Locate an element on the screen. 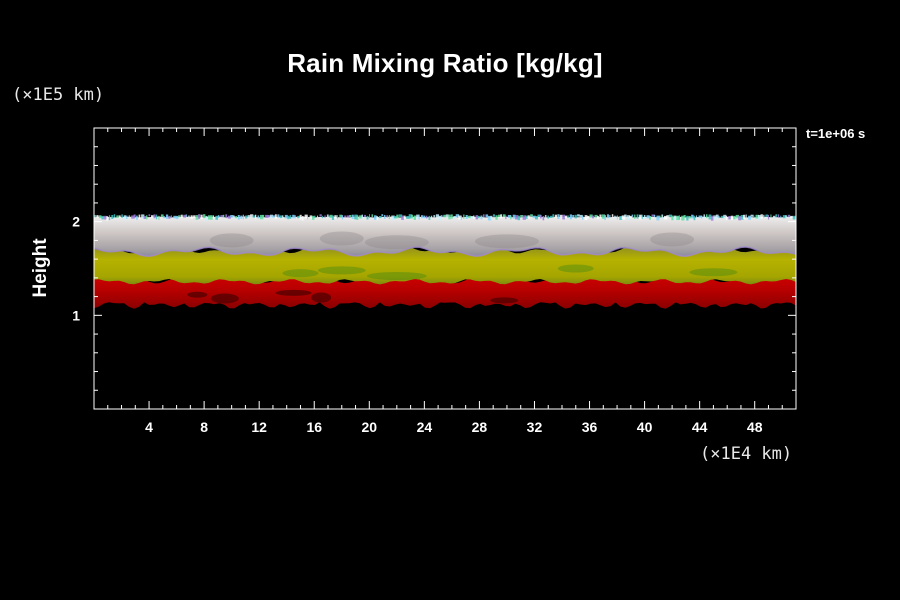  x-tick-label: 24 is located at coordinates (425, 427).